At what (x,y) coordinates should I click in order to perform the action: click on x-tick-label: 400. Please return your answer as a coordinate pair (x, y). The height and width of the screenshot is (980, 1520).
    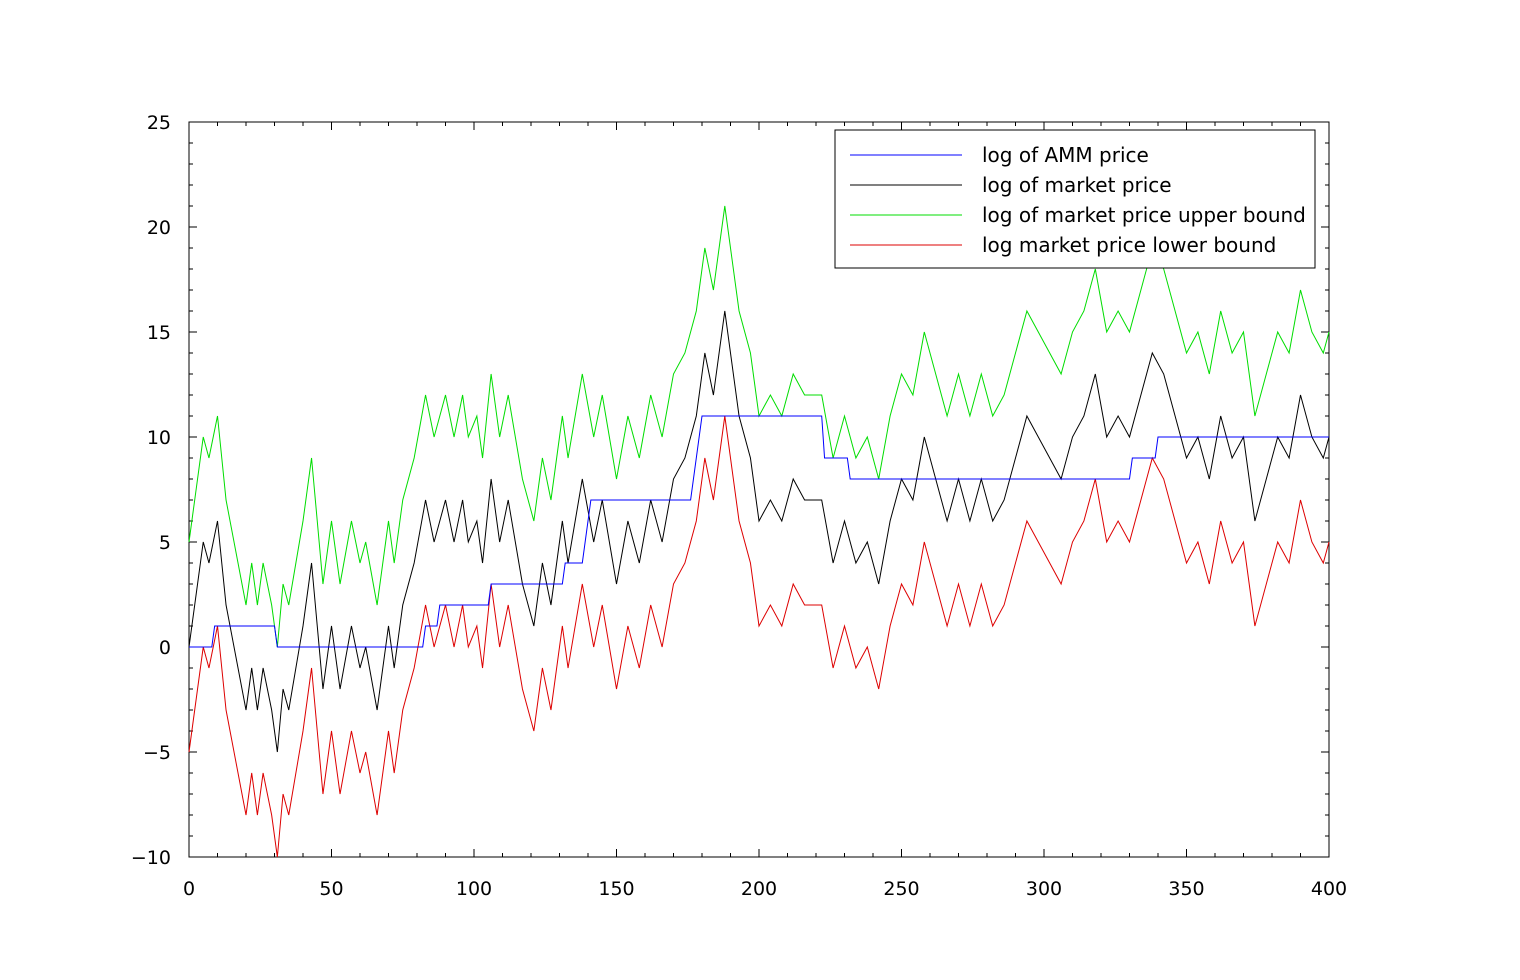
    Looking at the image, I should click on (1329, 889).